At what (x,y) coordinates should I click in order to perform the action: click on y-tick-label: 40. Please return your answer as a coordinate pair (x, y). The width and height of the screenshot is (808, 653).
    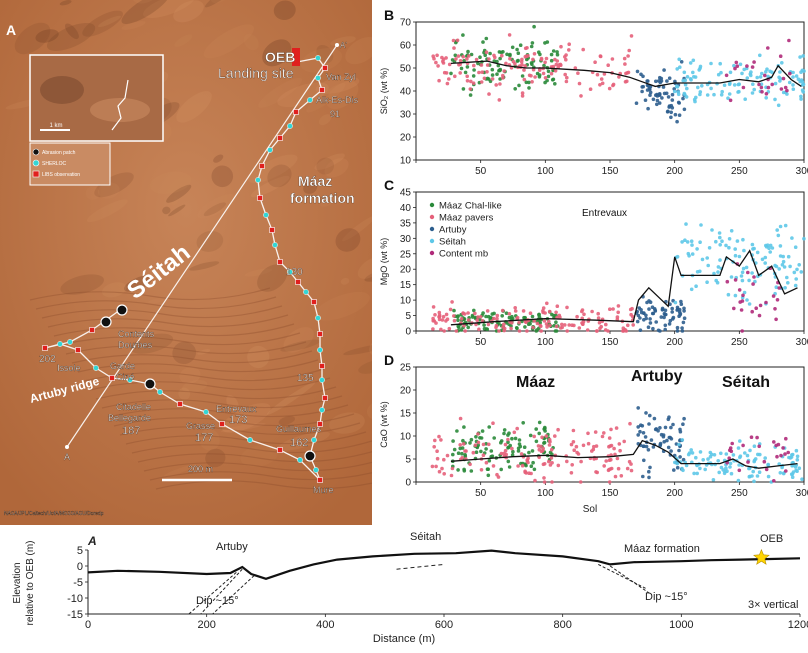
    Looking at the image, I should click on (406, 92).